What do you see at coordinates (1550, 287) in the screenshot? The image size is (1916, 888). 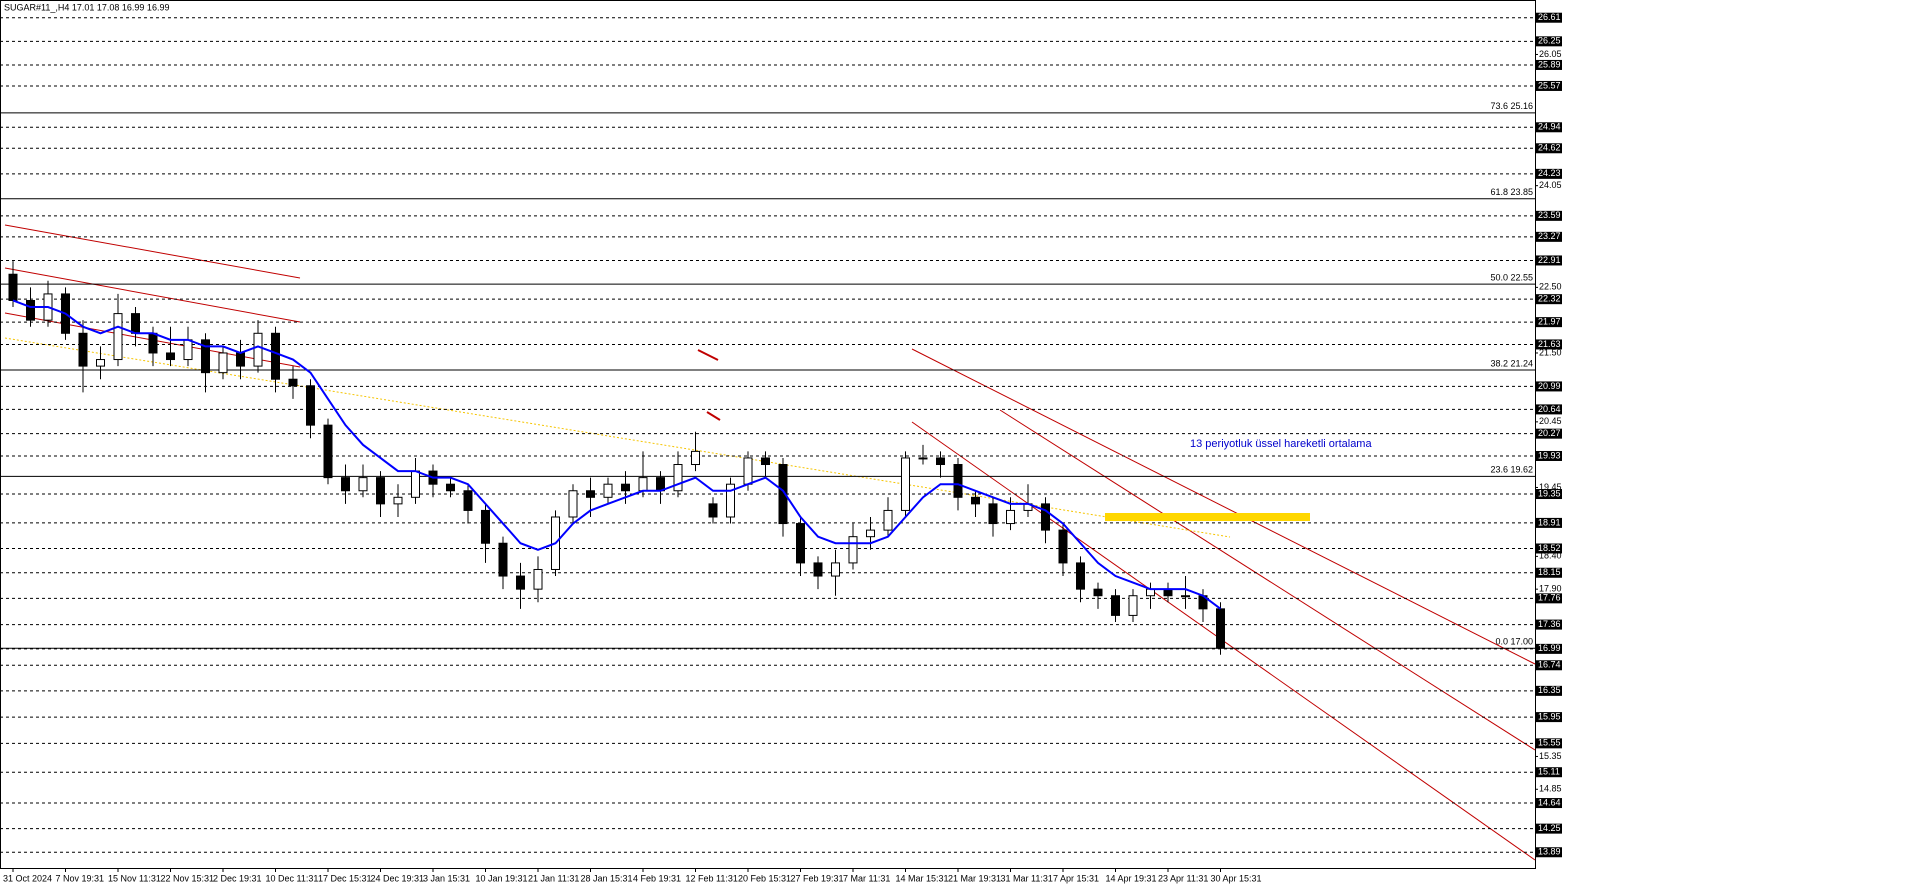 I see `y-tick-label: 22.50` at bounding box center [1550, 287].